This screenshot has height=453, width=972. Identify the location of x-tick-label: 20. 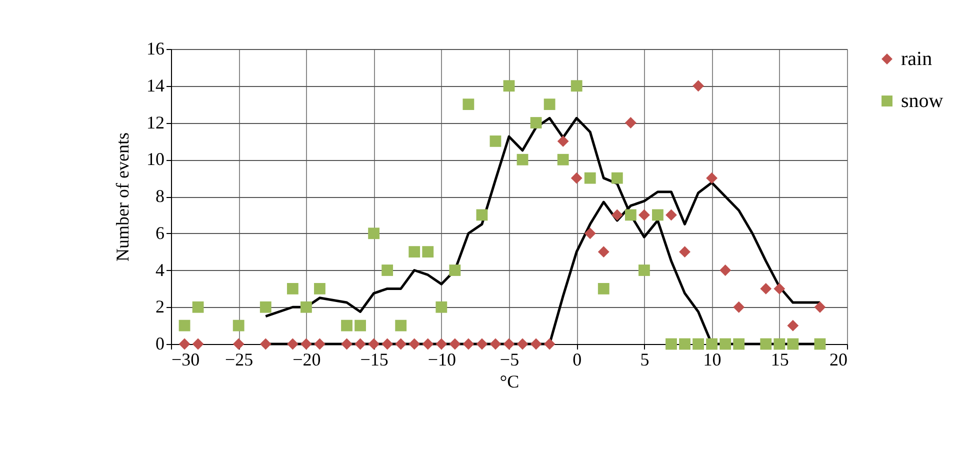
(839, 360).